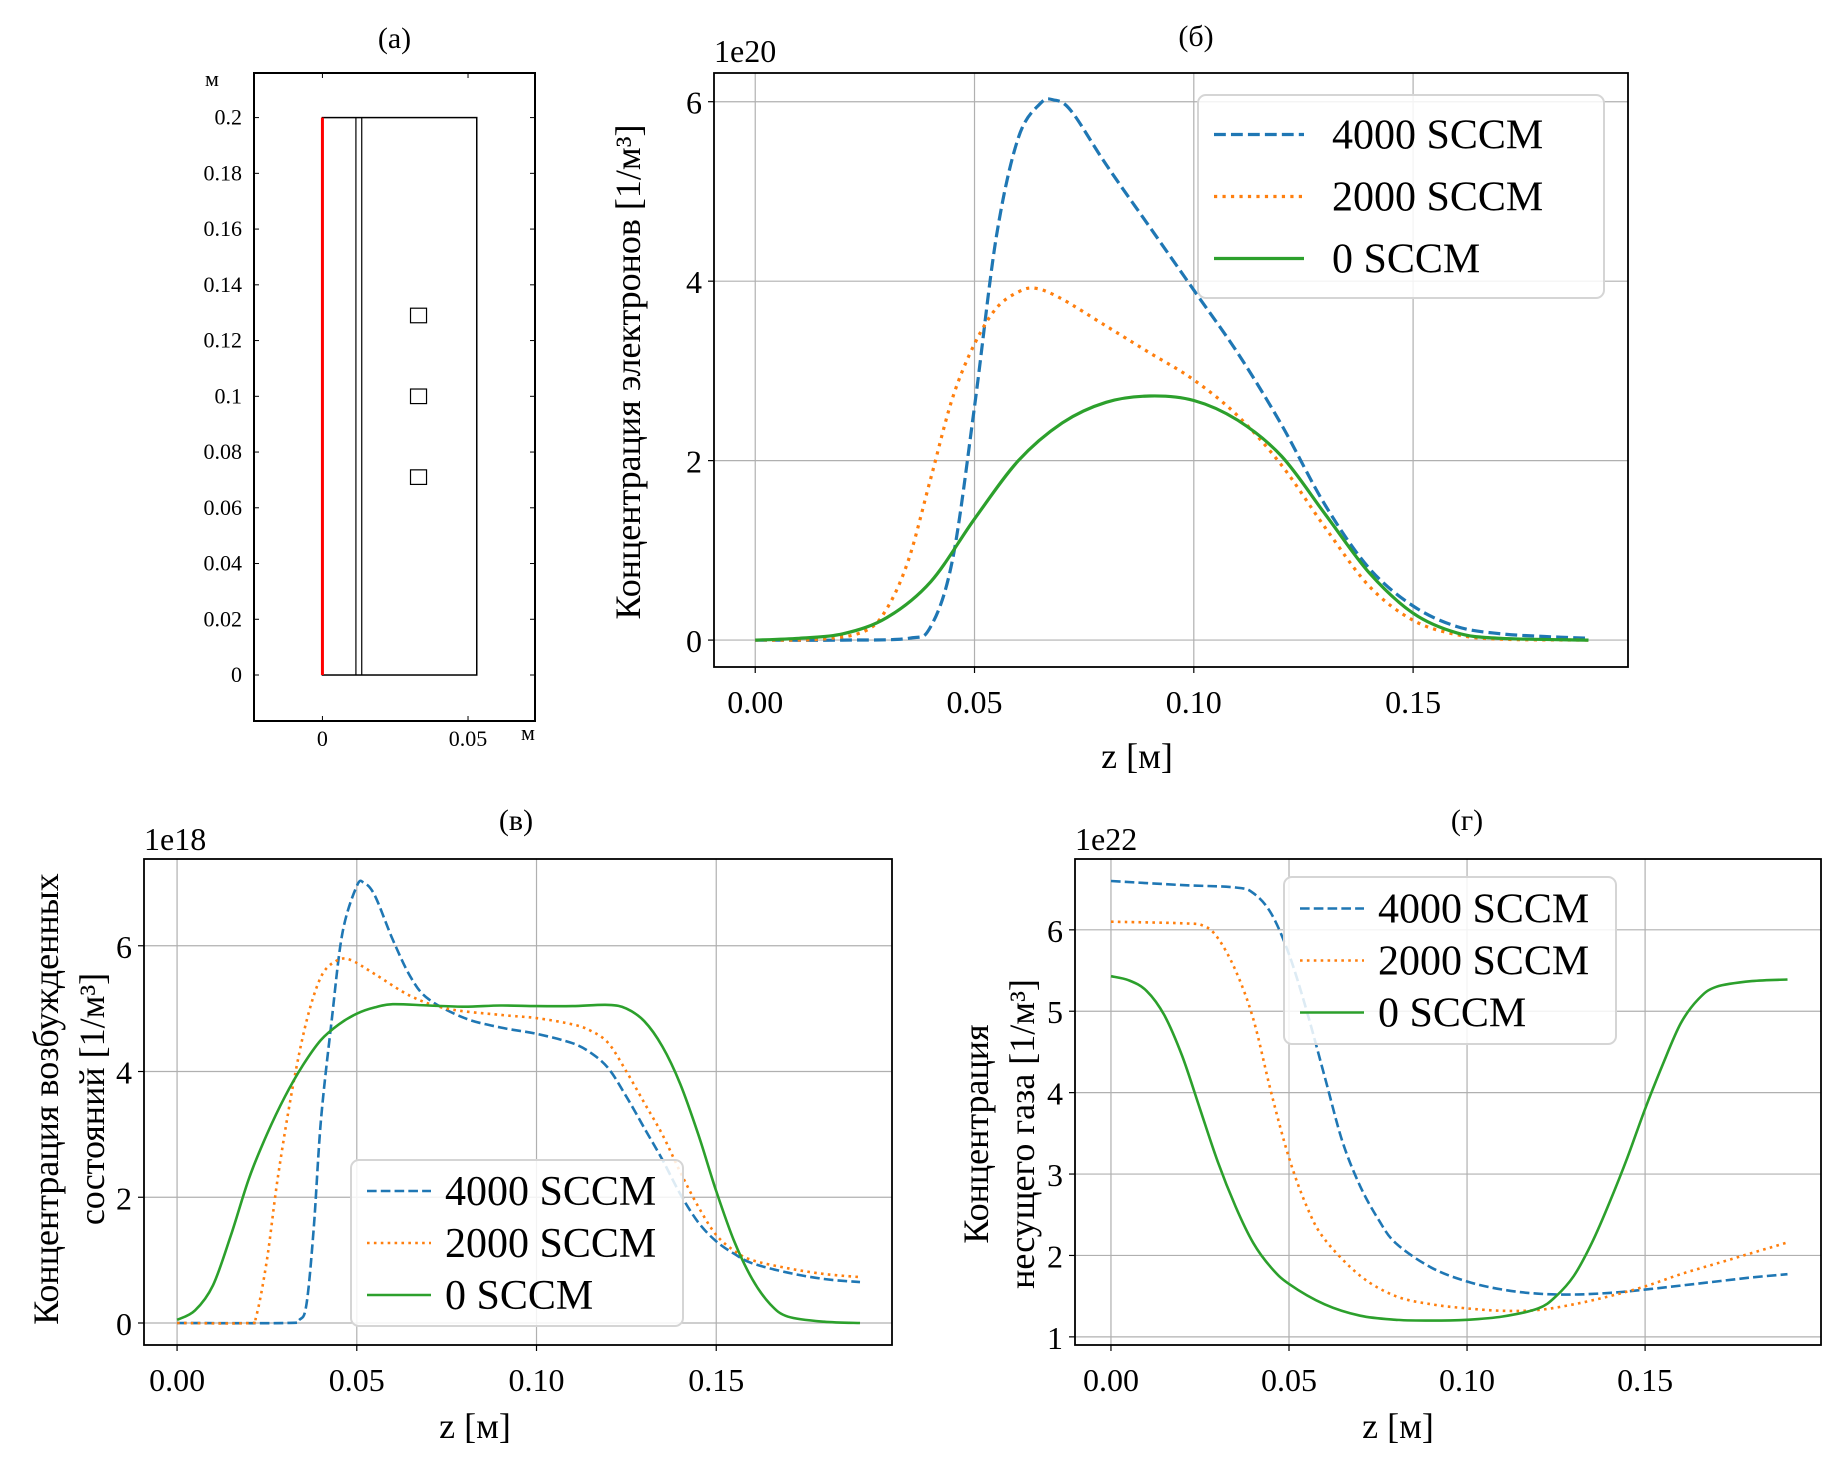 The width and height of the screenshot is (1843, 1460). I want to click on axis-offset-text: 1e22, so click(1106, 839).